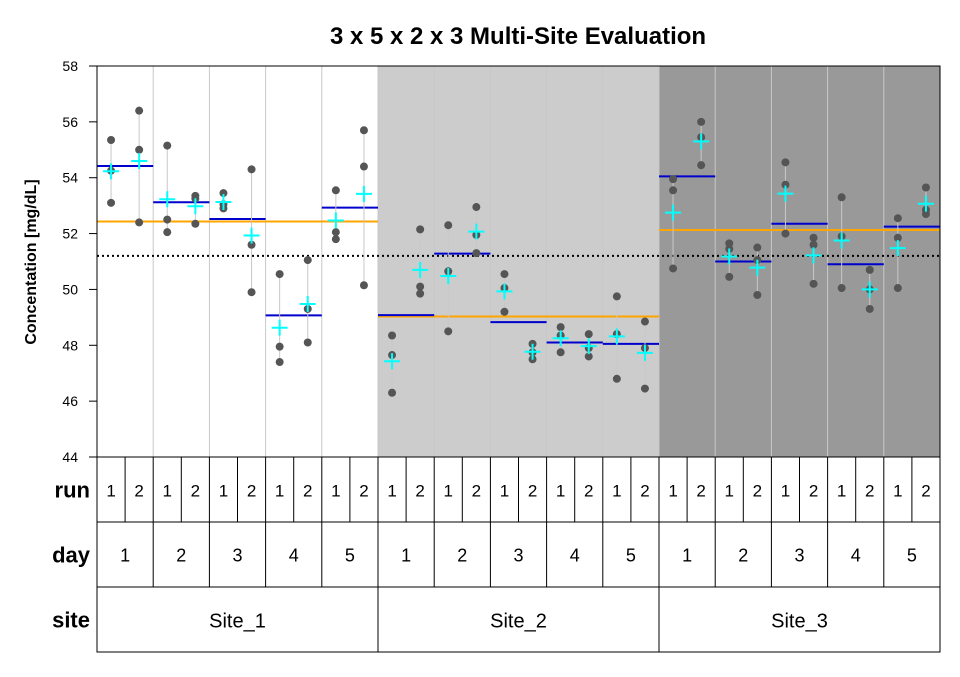 Image resolution: width=960 pixels, height=677 pixels. What do you see at coordinates (70, 122) in the screenshot?
I see `y-tick-label: 56` at bounding box center [70, 122].